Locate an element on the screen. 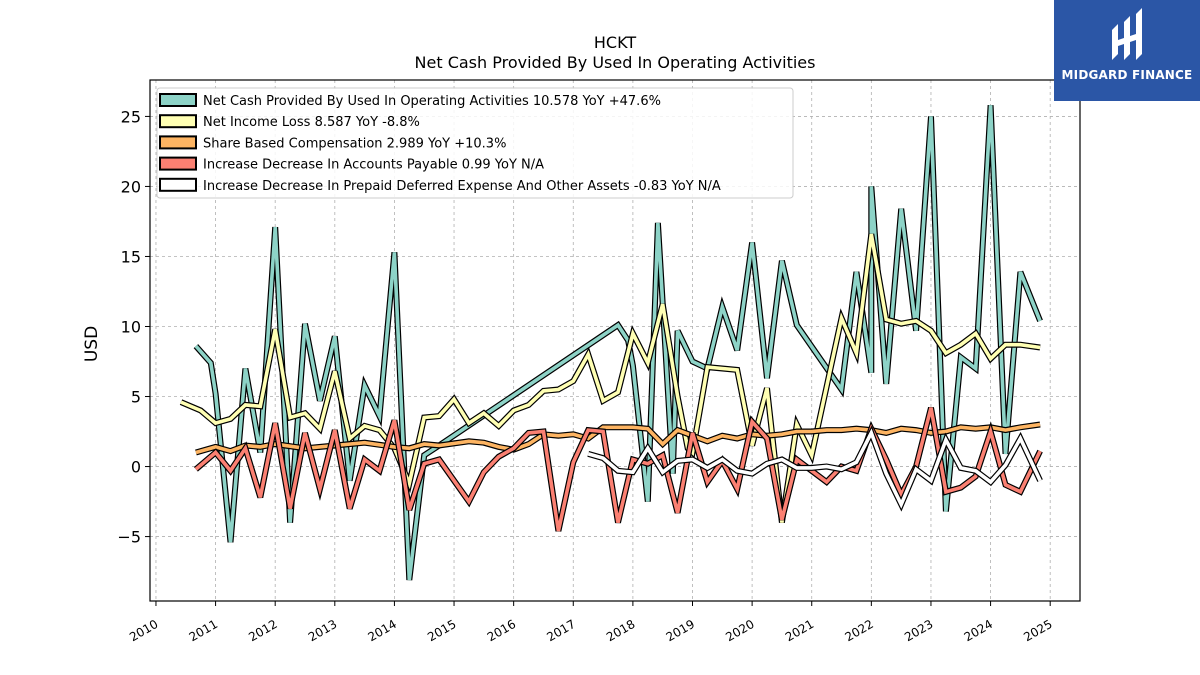 Image resolution: width=1200 pixels, height=675 pixels. y-tick-label: 5 is located at coordinates (136, 397).